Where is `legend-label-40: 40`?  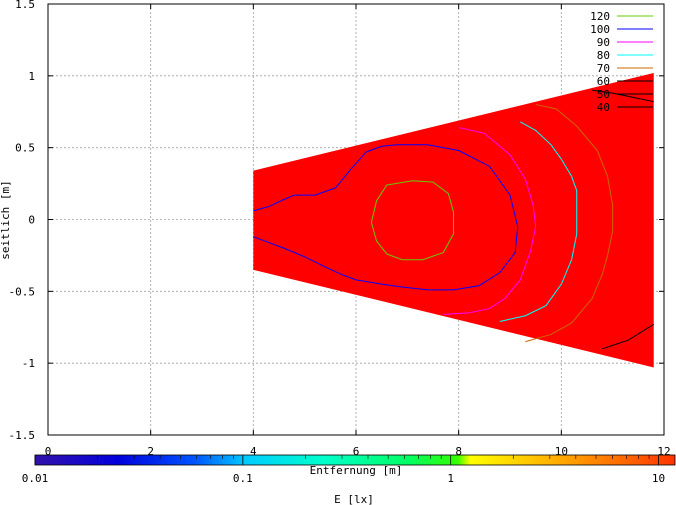
legend-label-40: 40 is located at coordinates (603, 107).